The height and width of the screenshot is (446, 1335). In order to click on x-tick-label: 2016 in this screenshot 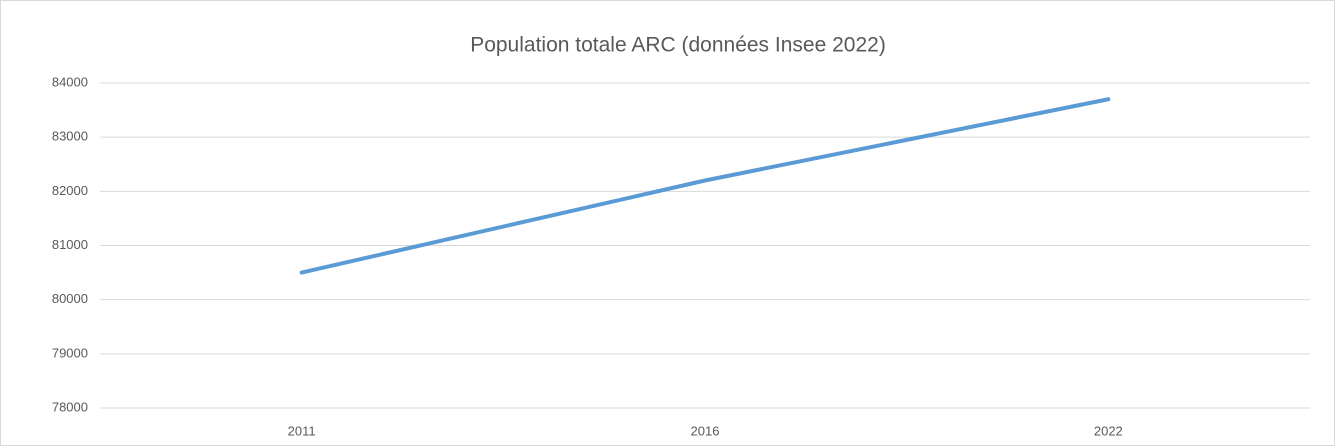, I will do `click(705, 430)`.